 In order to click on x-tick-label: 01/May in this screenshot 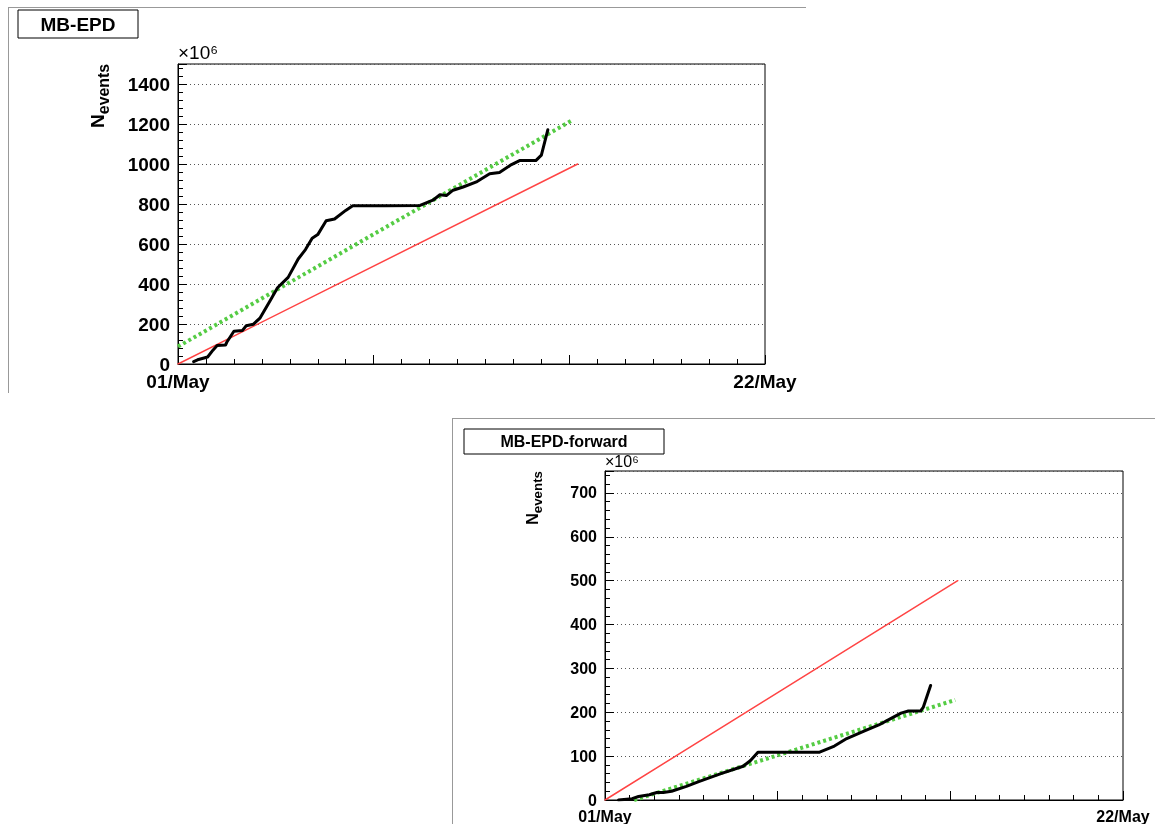, I will do `click(605, 815)`.